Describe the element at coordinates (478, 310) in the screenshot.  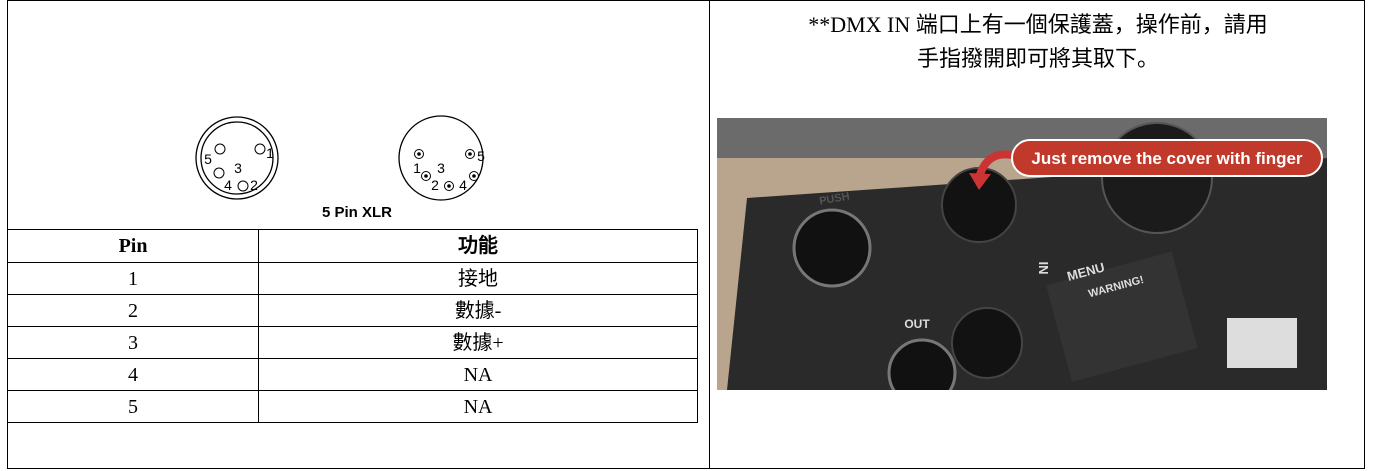
I see `table-cell: 數據-` at that location.